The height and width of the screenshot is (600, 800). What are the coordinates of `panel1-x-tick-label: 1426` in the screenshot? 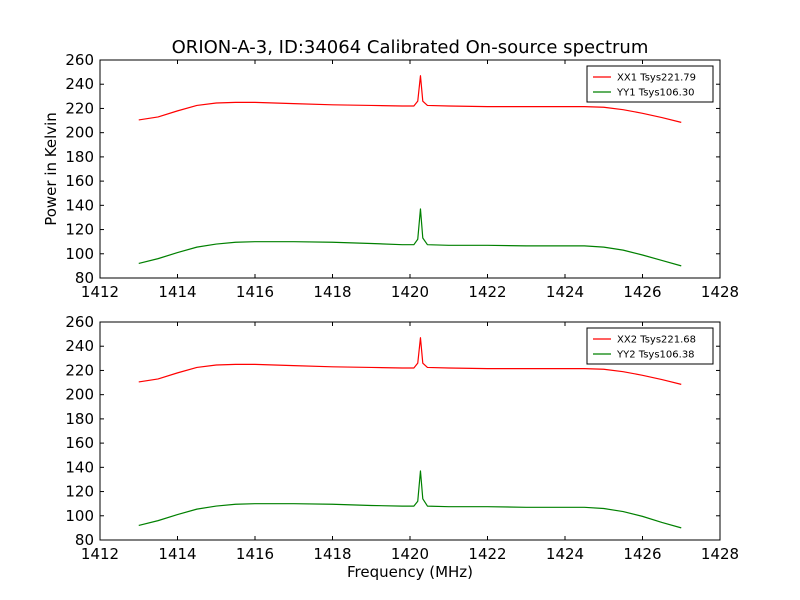 It's located at (642, 292).